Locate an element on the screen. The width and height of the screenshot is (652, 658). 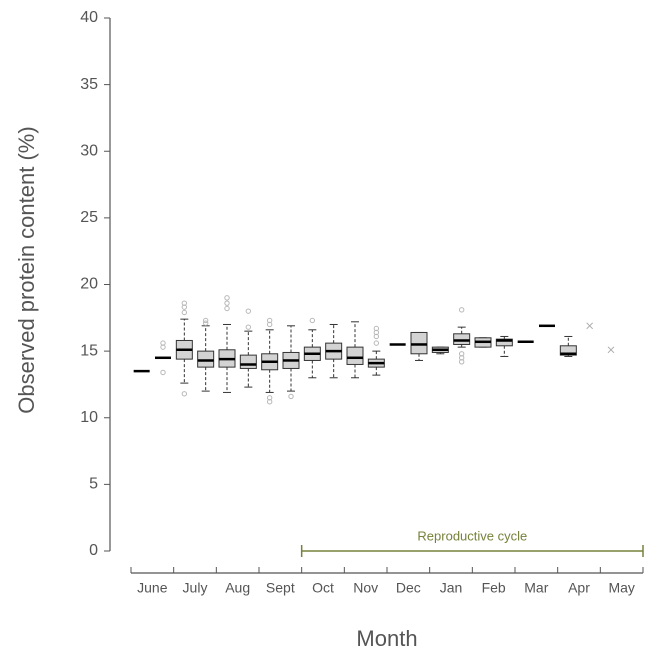
y-tick-label: 0 is located at coordinates (93, 550).